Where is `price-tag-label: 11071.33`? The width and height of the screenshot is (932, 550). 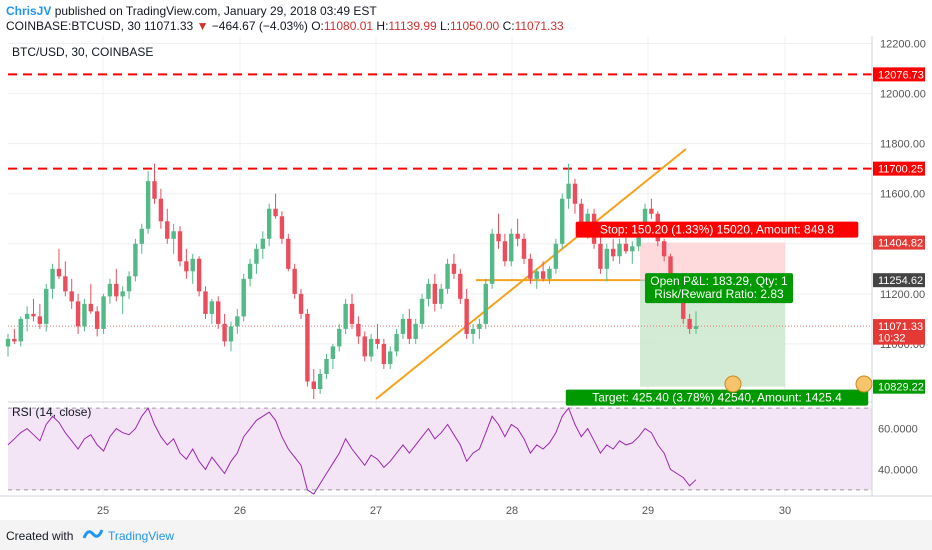
price-tag-label: 11071.33 is located at coordinates (900, 327).